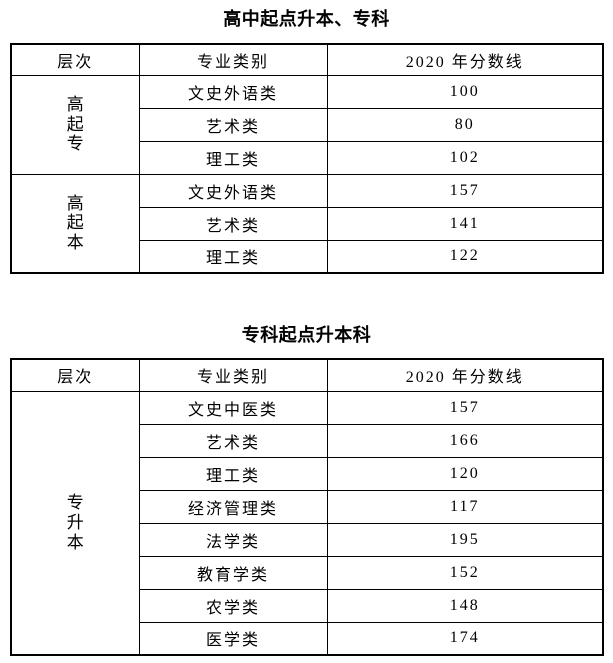 This screenshot has height=663, width=613. I want to click on table-row: 高起专 文史外语类 100, so click(307, 124).